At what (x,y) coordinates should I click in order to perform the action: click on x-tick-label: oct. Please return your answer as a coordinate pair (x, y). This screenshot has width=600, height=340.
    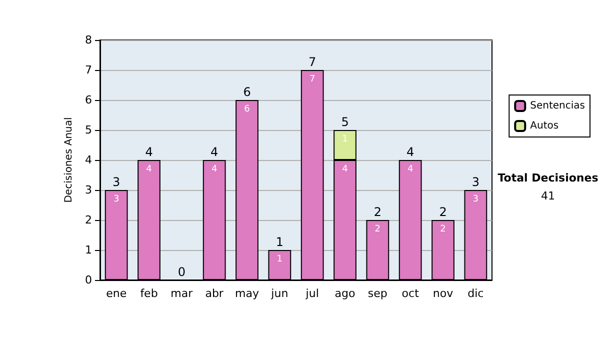
    Looking at the image, I should click on (411, 293).